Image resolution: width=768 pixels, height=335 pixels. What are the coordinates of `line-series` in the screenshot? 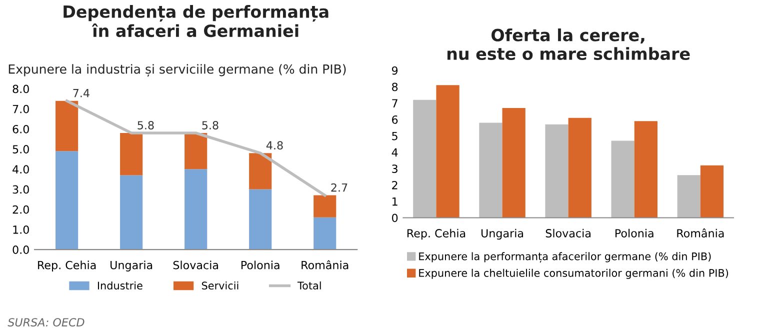 It's located at (195, 148).